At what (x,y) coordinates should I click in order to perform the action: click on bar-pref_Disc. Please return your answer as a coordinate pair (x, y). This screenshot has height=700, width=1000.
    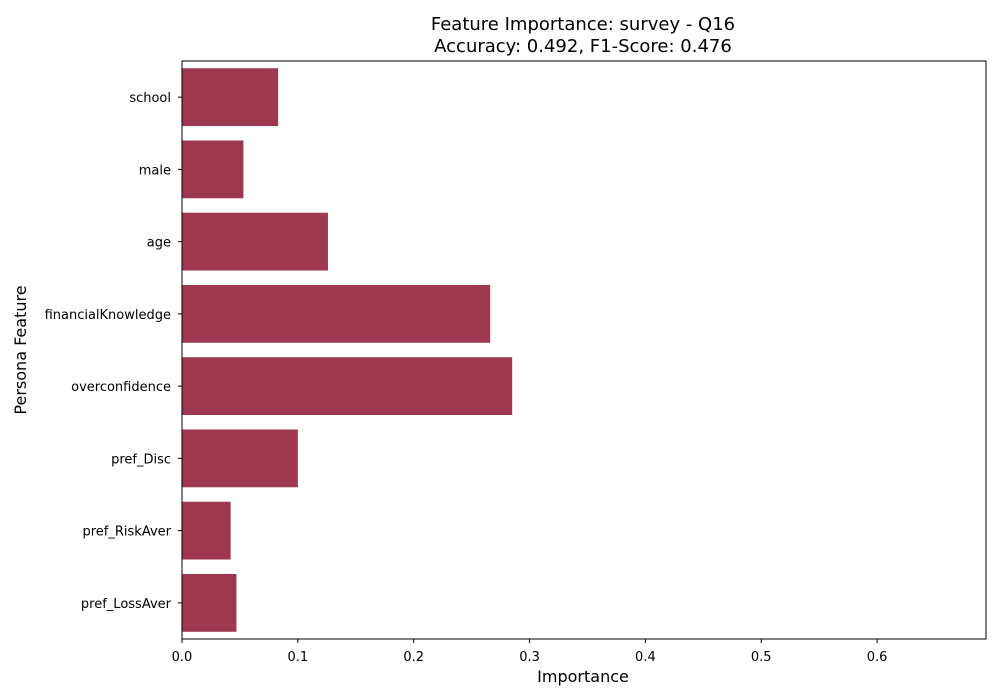
    Looking at the image, I should click on (240, 458).